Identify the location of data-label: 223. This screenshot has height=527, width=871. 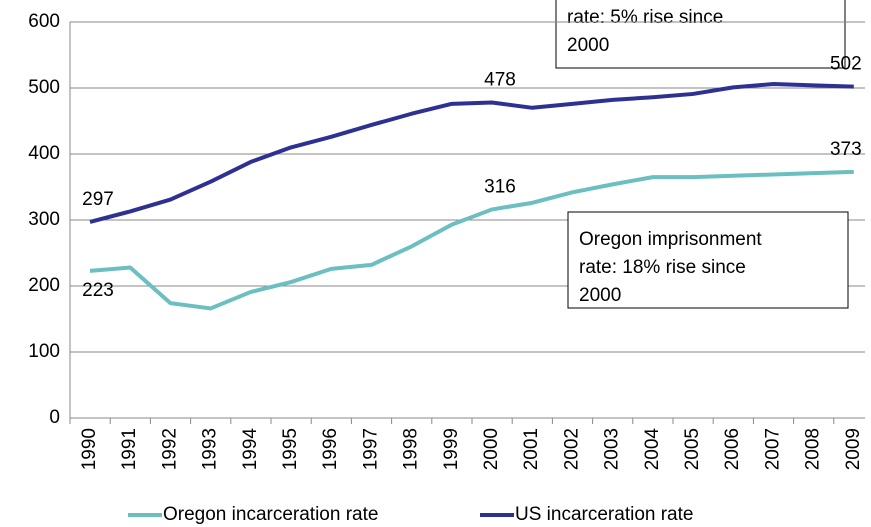
(98, 290).